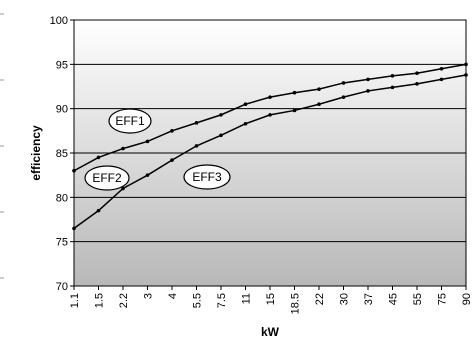  What do you see at coordinates (345, 299) in the screenshot?
I see `x-tick-label: 30` at bounding box center [345, 299].